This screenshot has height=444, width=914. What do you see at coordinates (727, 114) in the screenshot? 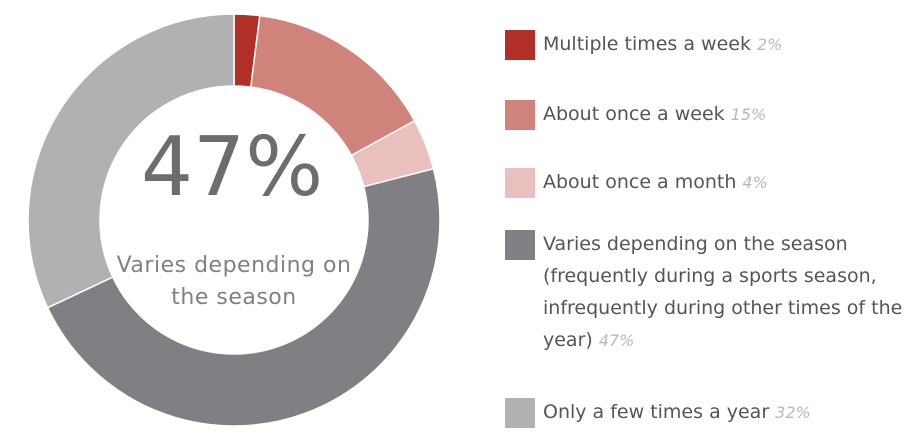
I see `legend-text: About once a week 15%` at bounding box center [727, 114].